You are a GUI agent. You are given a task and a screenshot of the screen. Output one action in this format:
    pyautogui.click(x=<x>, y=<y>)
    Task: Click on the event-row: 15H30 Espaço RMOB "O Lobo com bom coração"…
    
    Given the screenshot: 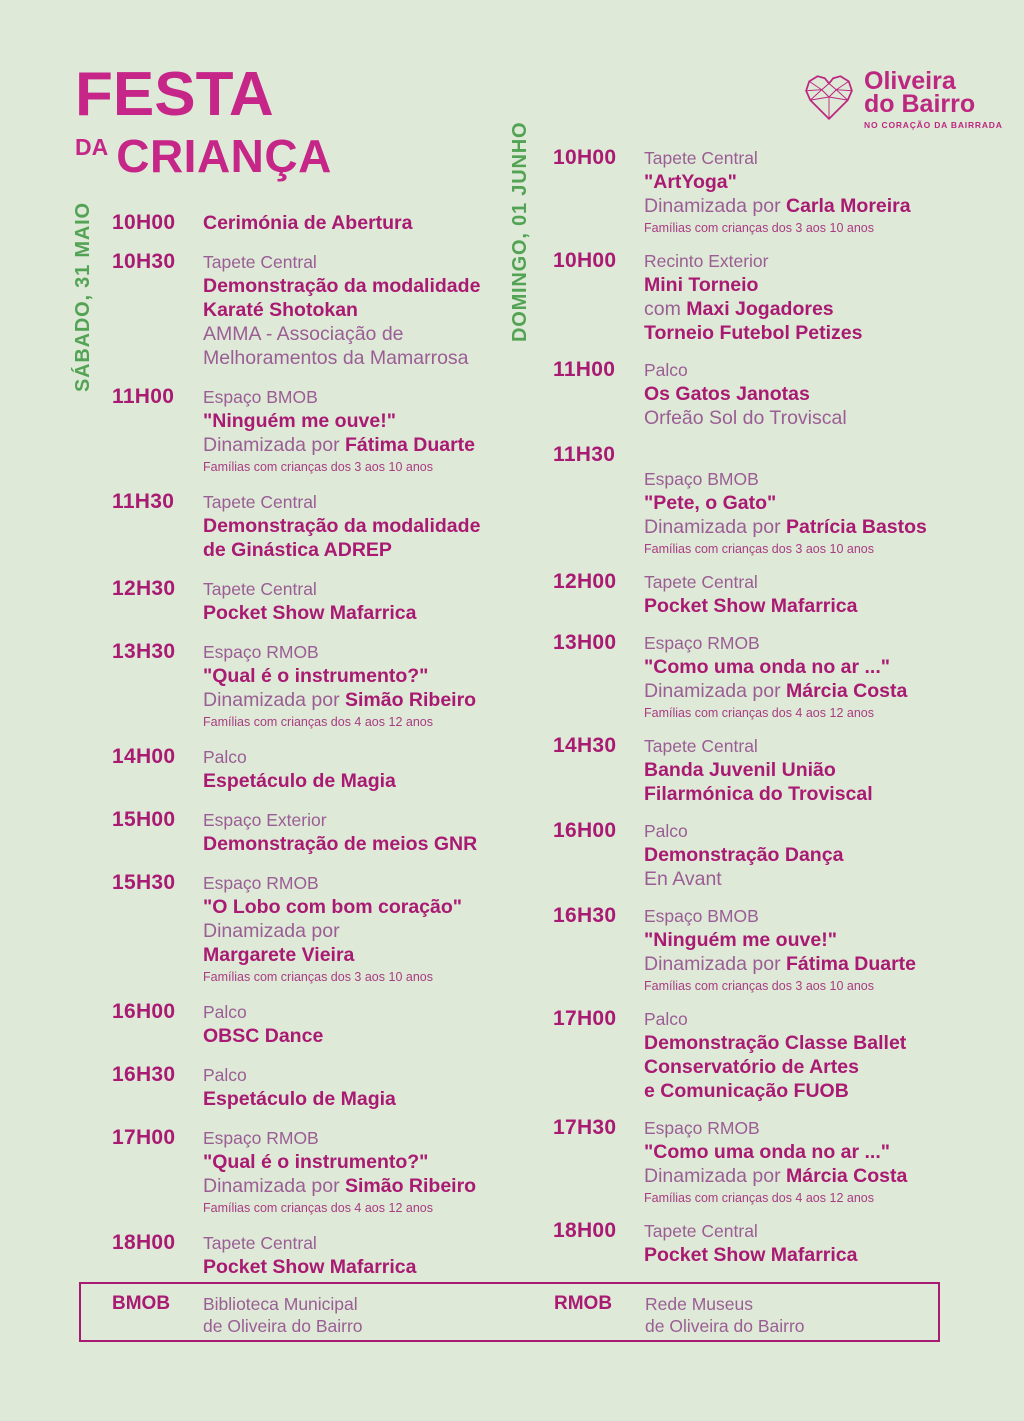 What is the action you would take?
    pyautogui.click(x=322, y=928)
    